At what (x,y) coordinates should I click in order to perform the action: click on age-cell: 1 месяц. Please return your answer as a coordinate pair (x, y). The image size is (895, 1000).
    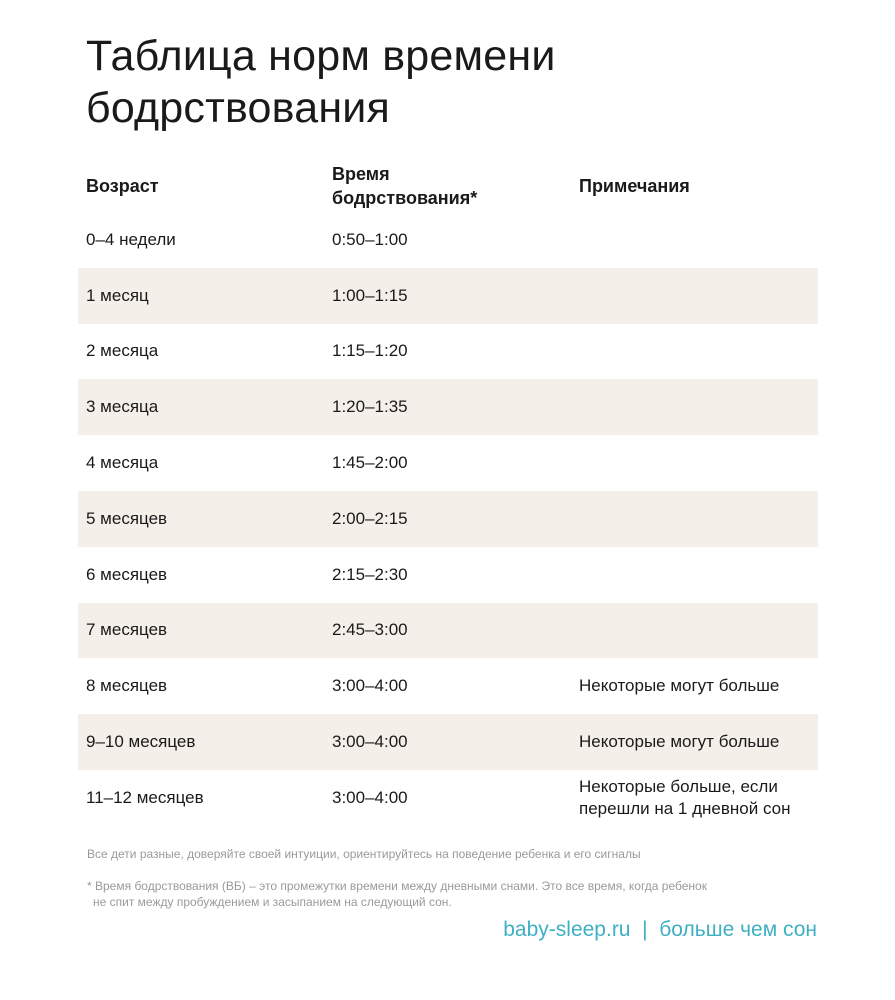
    Looking at the image, I should click on (117, 295).